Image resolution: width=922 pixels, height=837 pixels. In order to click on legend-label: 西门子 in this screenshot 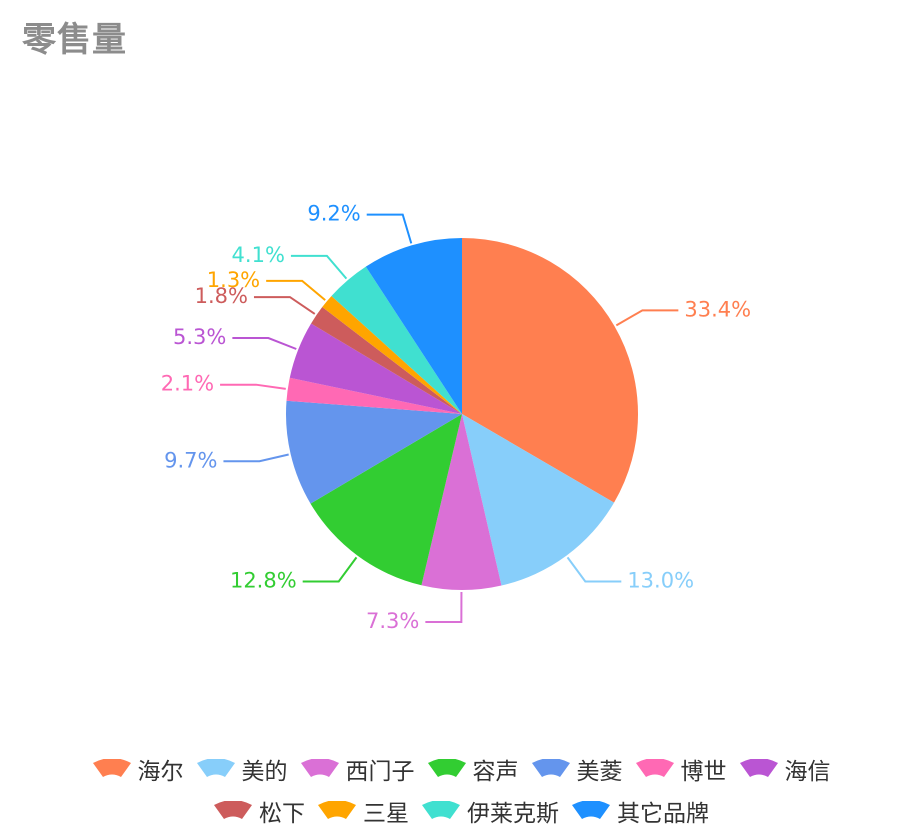, I will do `click(380, 772)`.